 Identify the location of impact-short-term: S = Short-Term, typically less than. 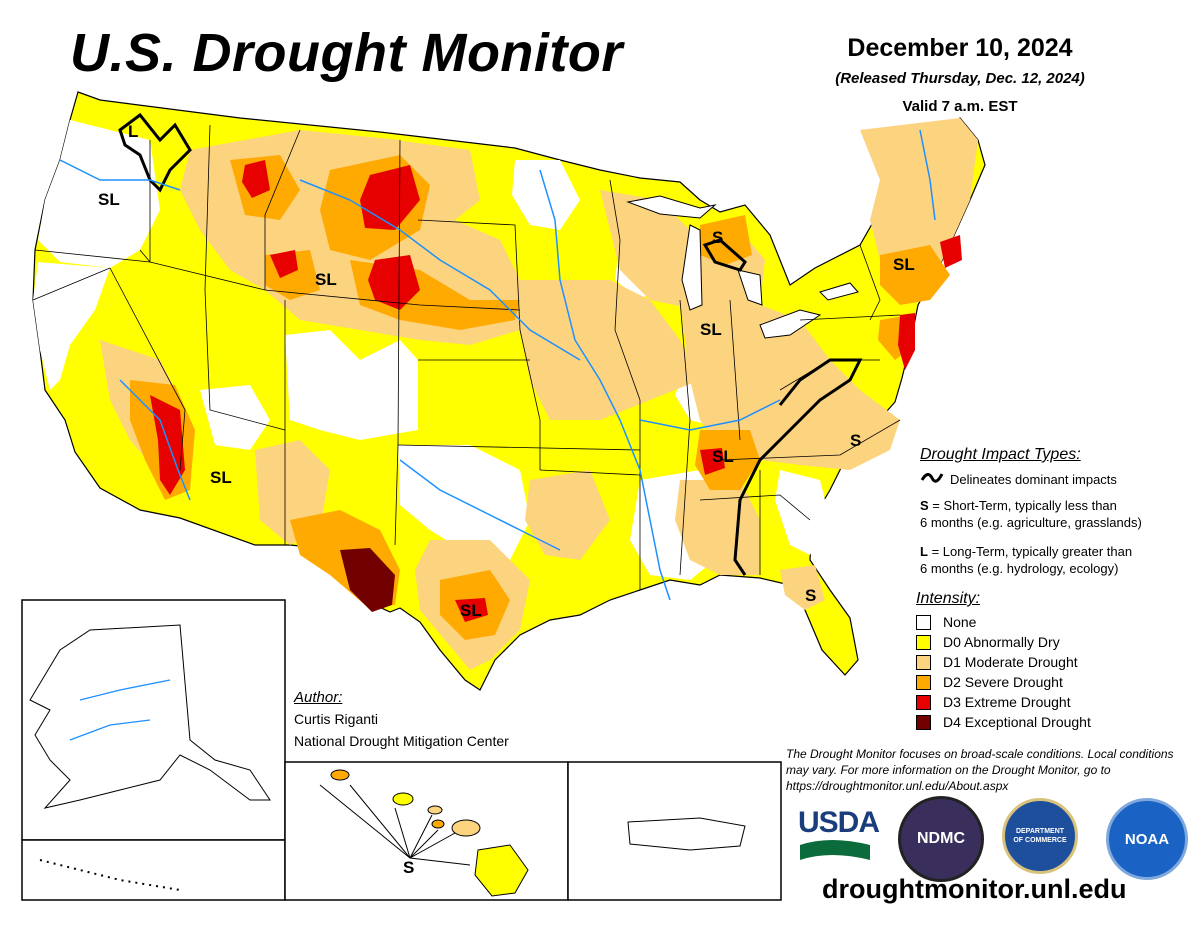
(1018, 505).